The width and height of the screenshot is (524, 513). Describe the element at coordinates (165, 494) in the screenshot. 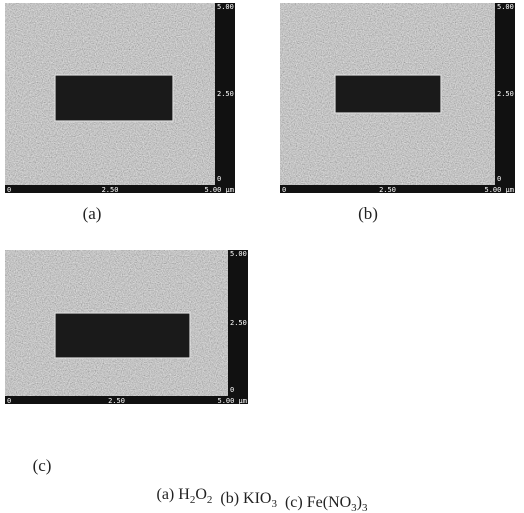

I see `caption-label: (a)` at that location.